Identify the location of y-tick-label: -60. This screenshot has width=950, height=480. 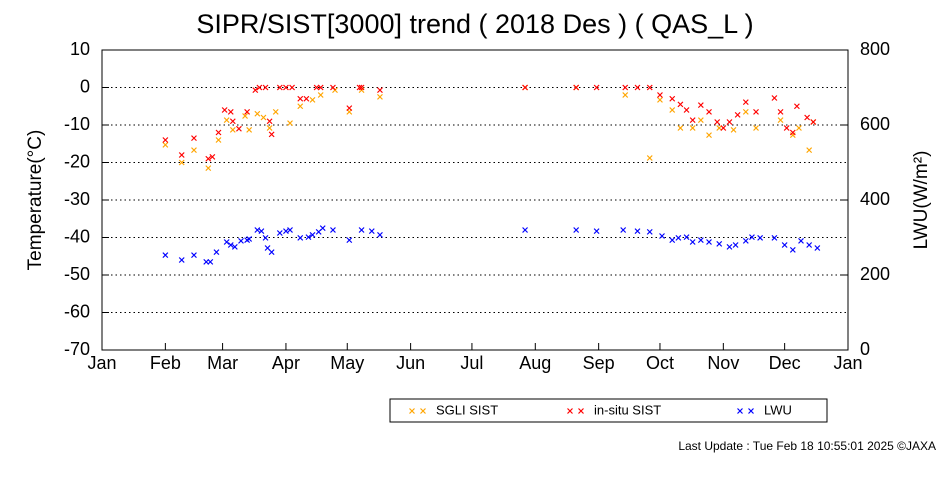
(77, 311).